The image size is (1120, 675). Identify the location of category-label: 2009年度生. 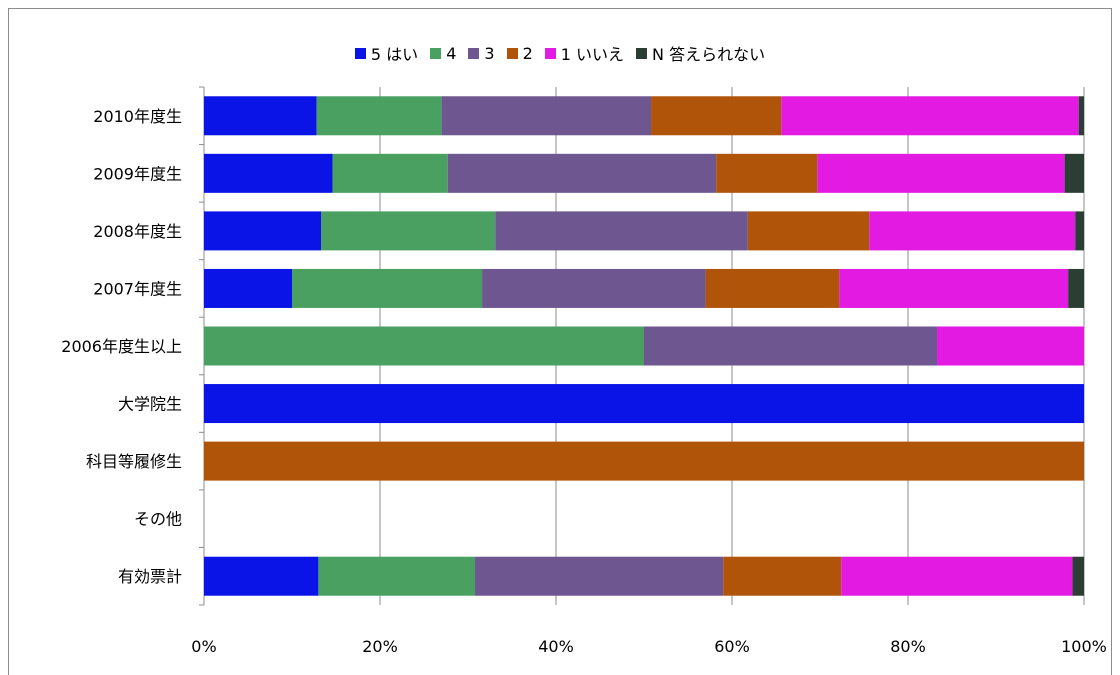
(137, 173).